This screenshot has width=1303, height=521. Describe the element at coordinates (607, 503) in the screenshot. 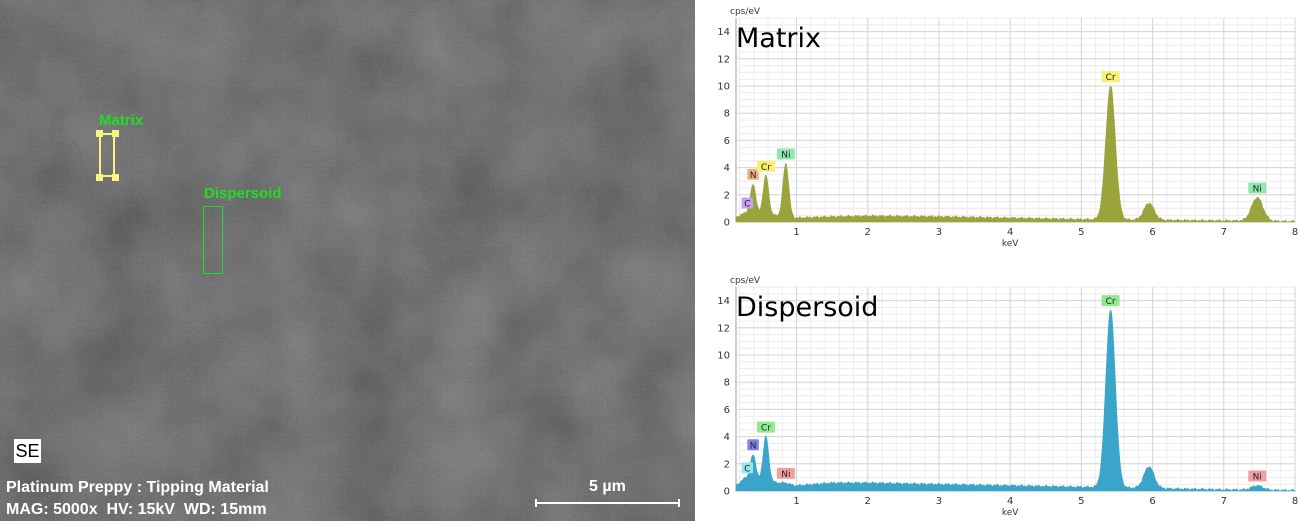

I see `scale-bar` at that location.